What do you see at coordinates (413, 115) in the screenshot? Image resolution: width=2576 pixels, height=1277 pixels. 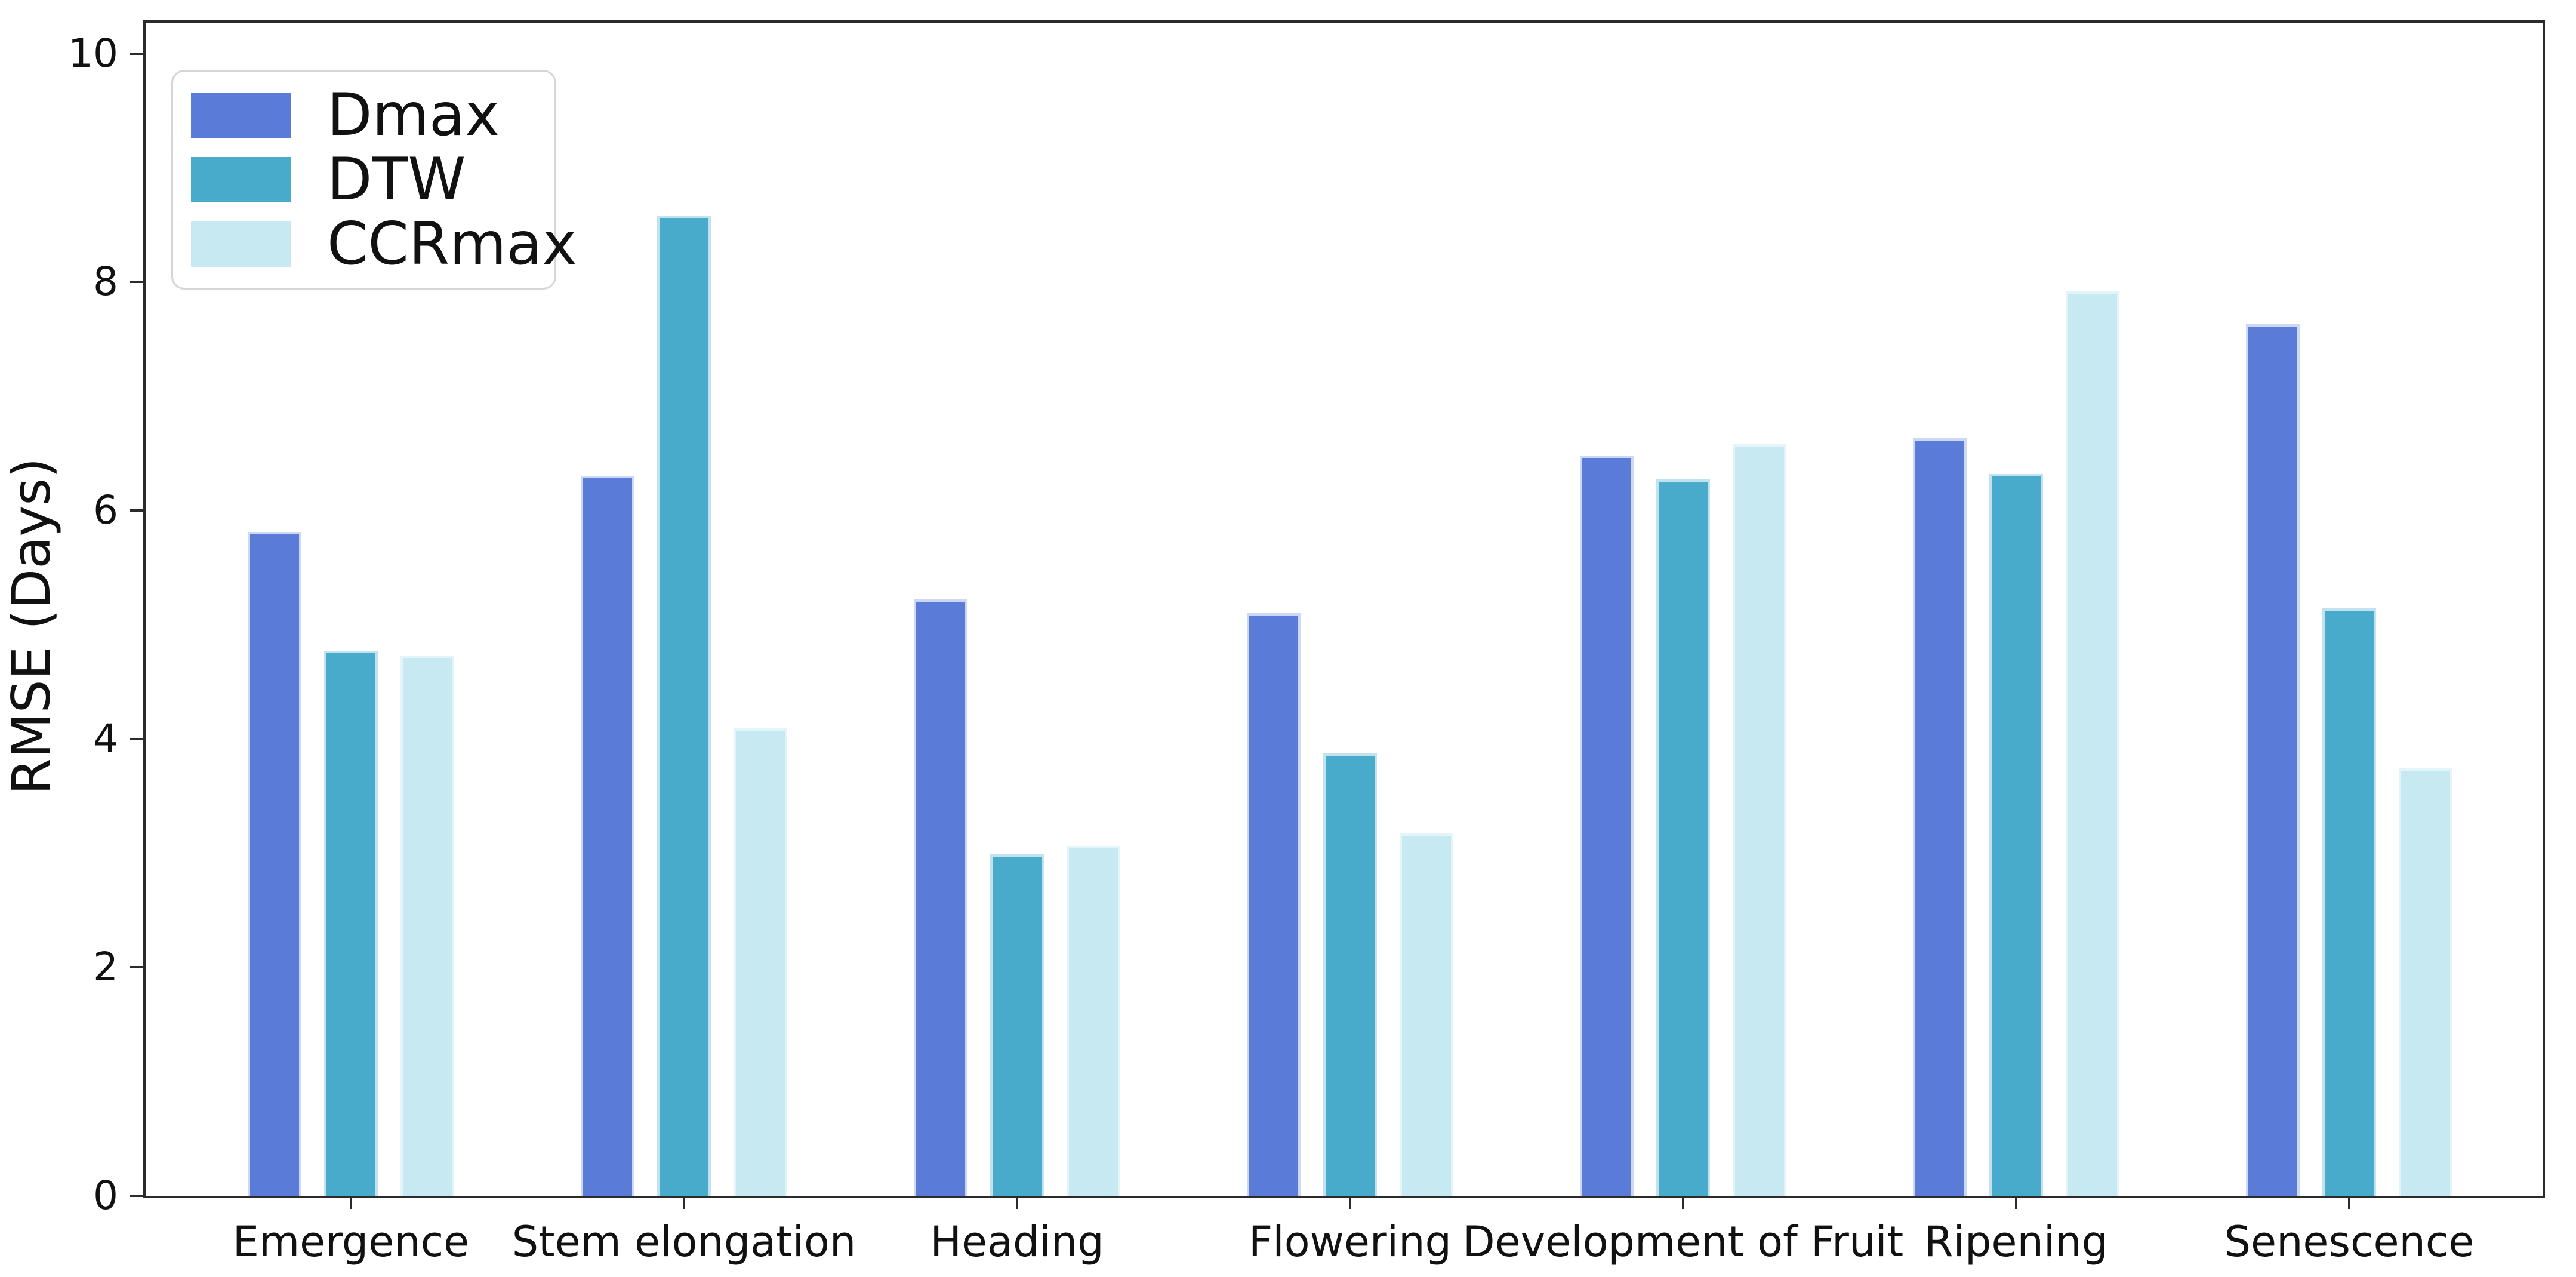 I see `legend-label-Dmax: Dmax` at bounding box center [413, 115].